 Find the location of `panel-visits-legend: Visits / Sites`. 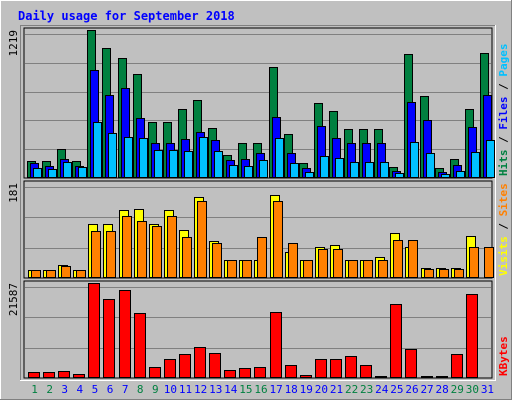

panel-visits-legend: Visits / Sites is located at coordinates (503, 229).